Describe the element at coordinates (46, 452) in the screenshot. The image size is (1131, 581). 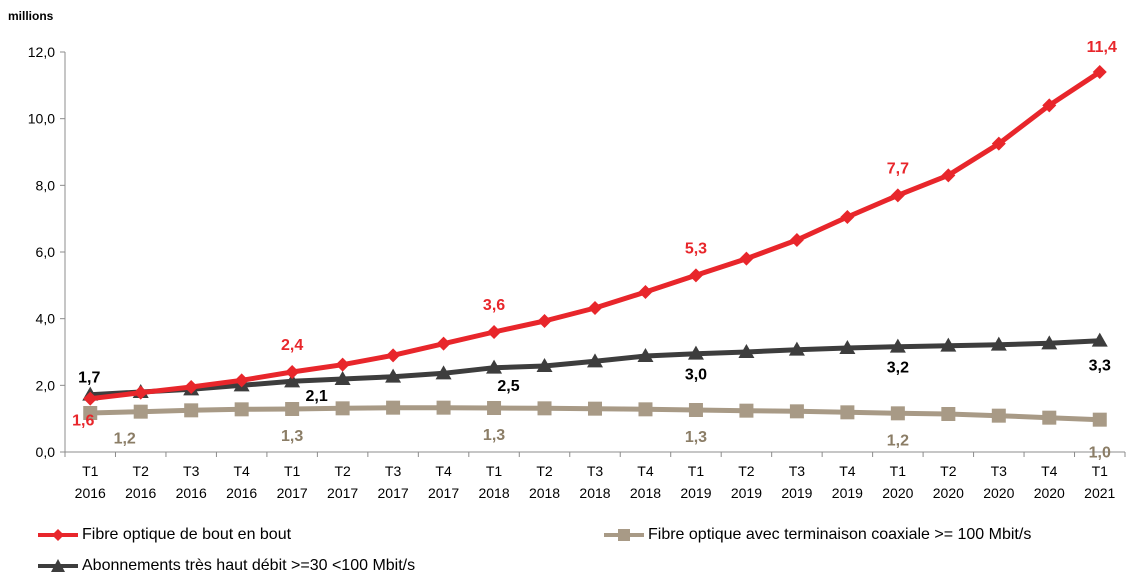
I see `y-tick-label: 0,0` at that location.